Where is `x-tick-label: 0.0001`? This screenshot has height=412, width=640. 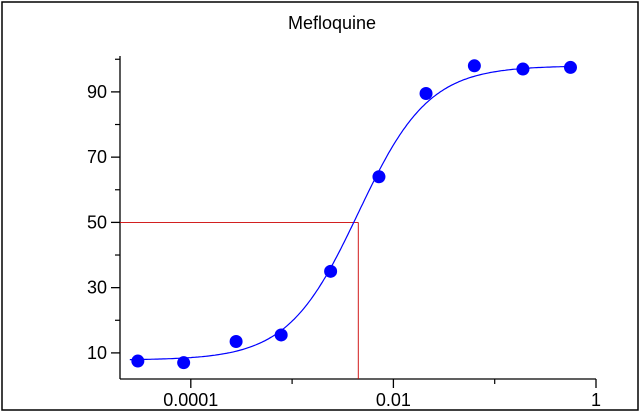 x-tick-label: 0.0001 is located at coordinates (190, 400).